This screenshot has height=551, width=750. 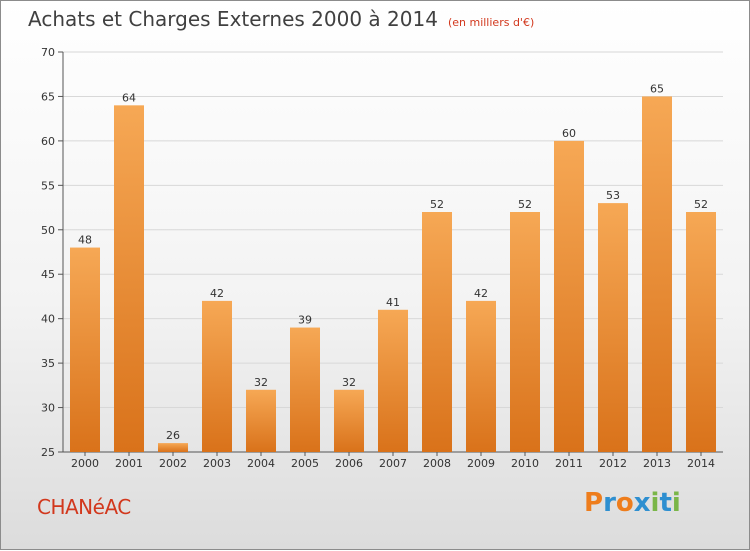 I want to click on data-label: 48, so click(x=85, y=240).